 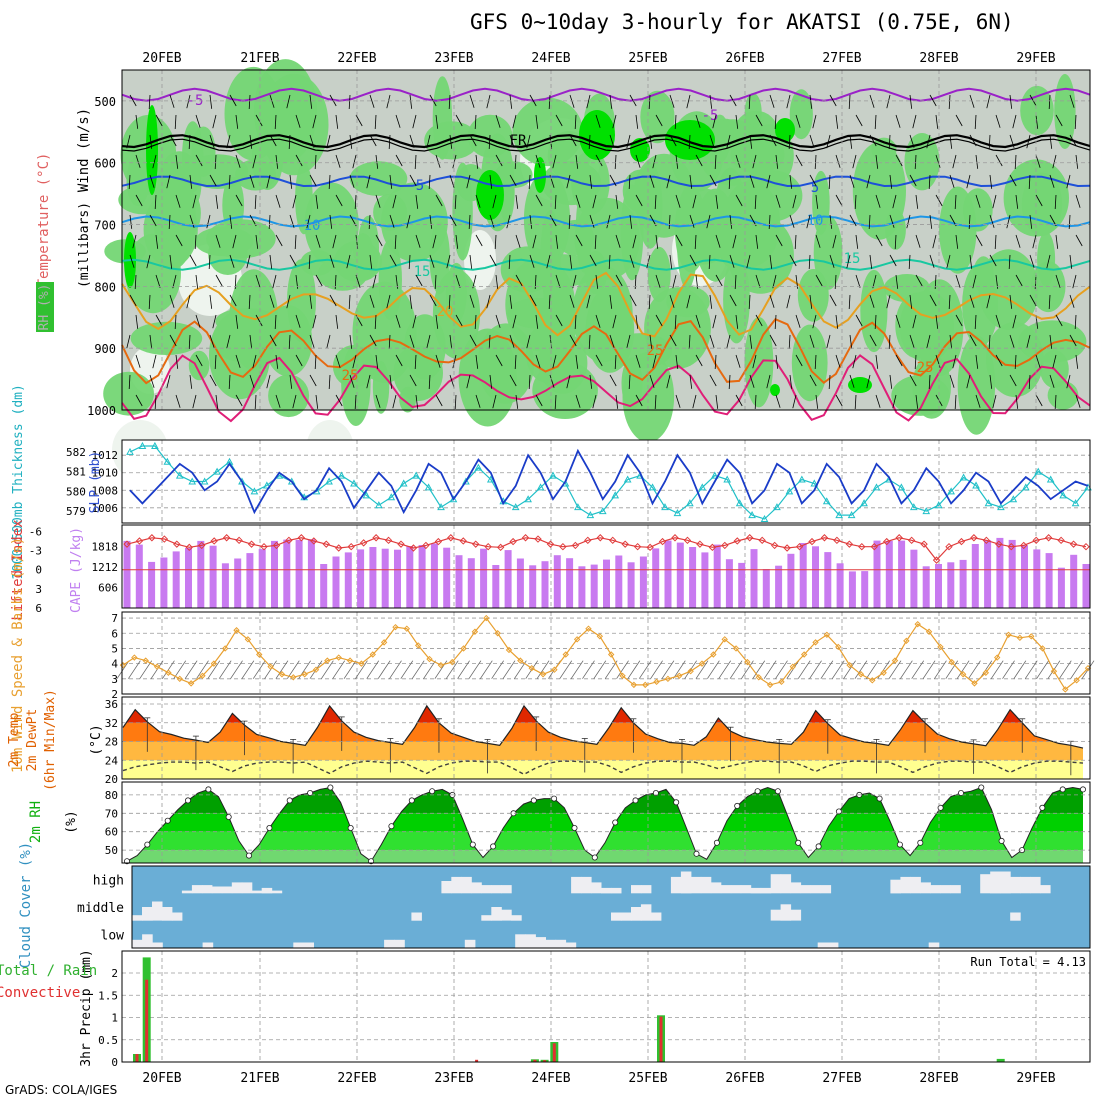 I want to click on tick-label: 29FEB, so click(x=1035, y=1078).